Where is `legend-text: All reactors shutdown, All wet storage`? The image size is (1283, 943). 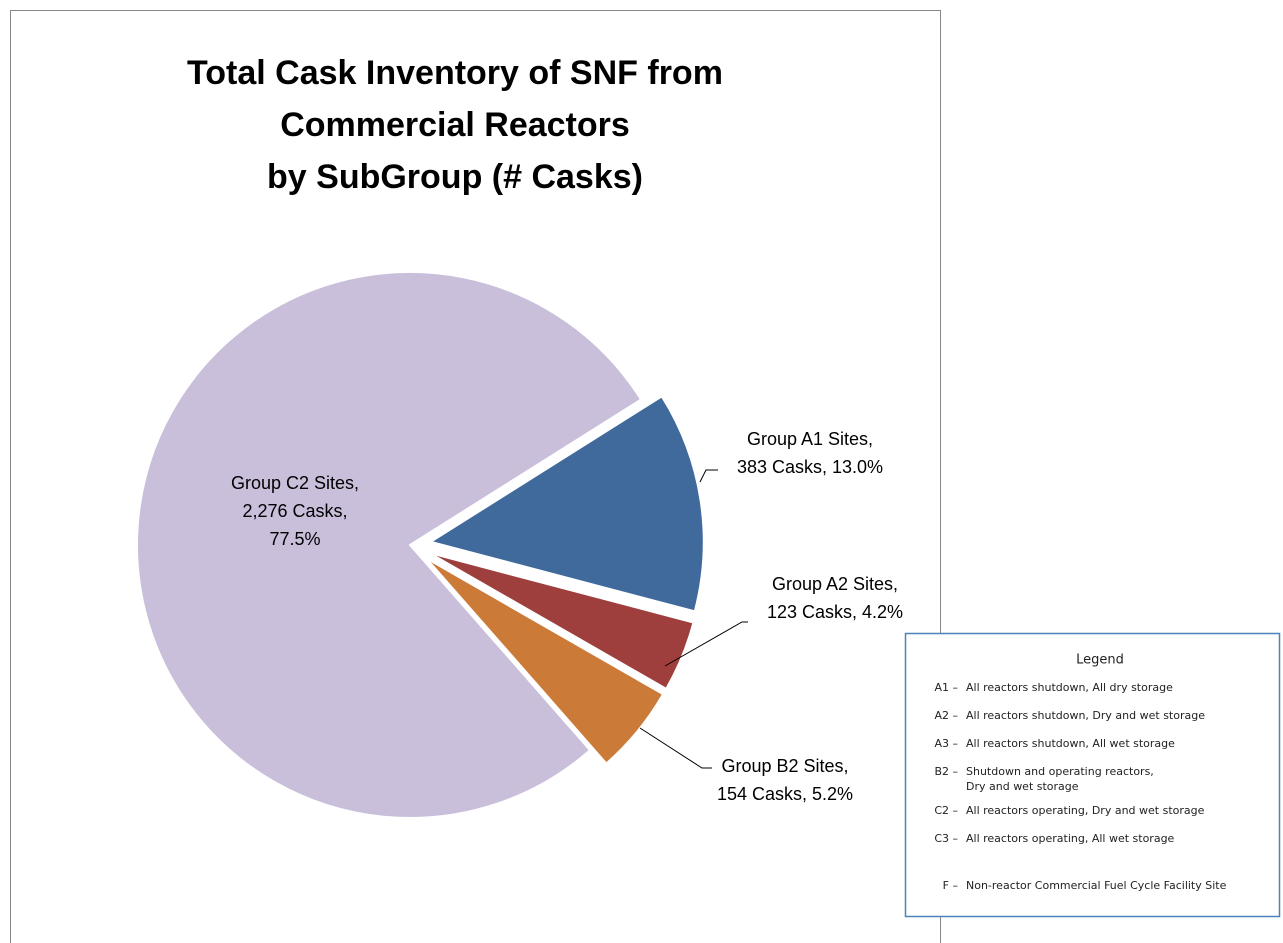
legend-text: All reactors shutdown, All wet storage is located at coordinates (1070, 743).